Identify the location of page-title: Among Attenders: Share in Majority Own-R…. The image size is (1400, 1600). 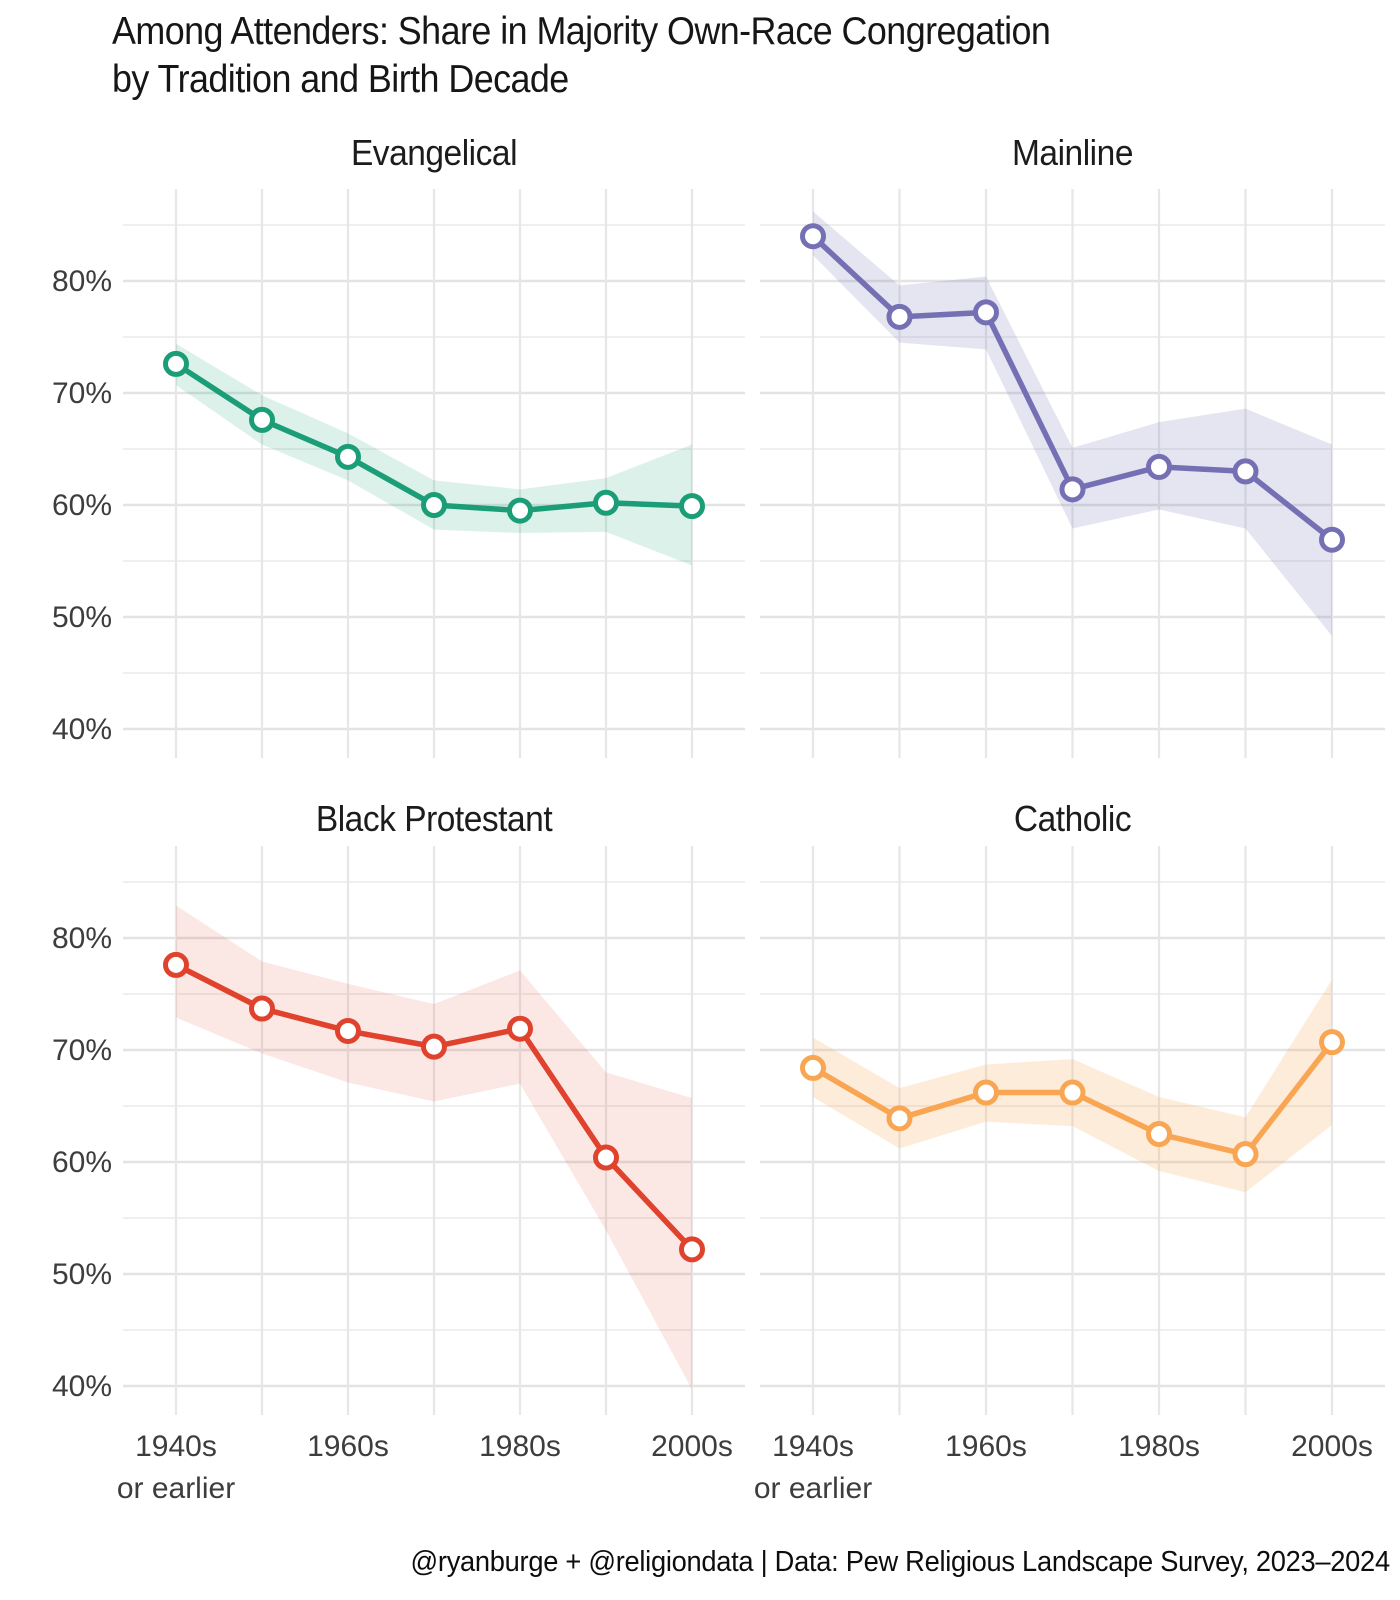
(581, 55).